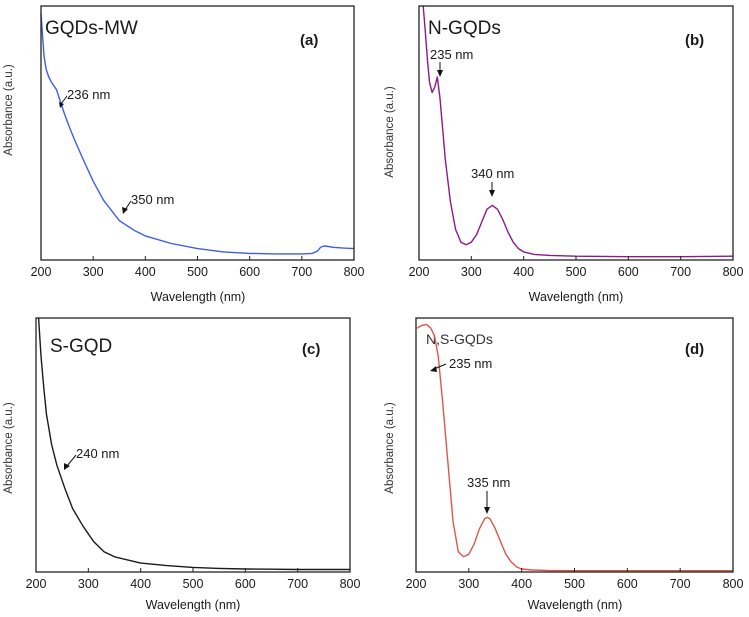  Describe the element at coordinates (464, 28) in the screenshot. I see `panel-title: N-GQDs` at that location.